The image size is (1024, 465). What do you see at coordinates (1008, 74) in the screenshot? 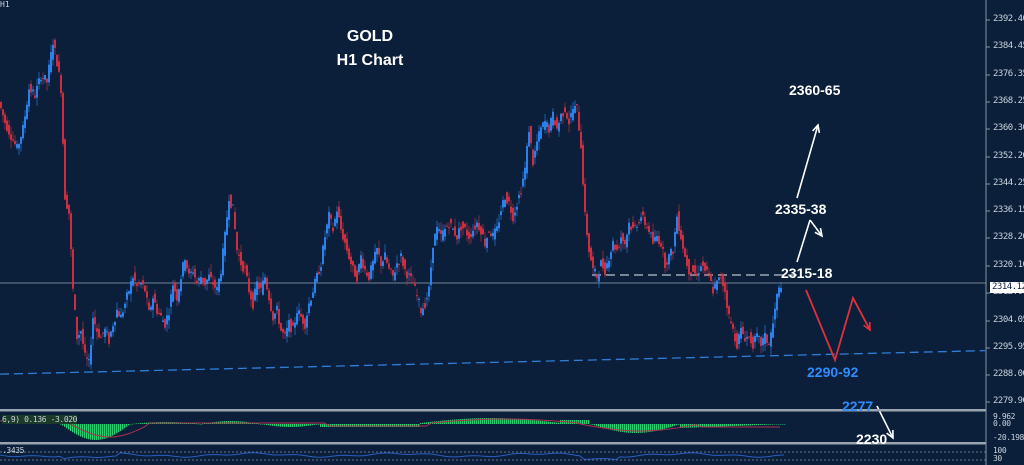
I see `price-axis-tick: 2376.35` at bounding box center [1008, 74].